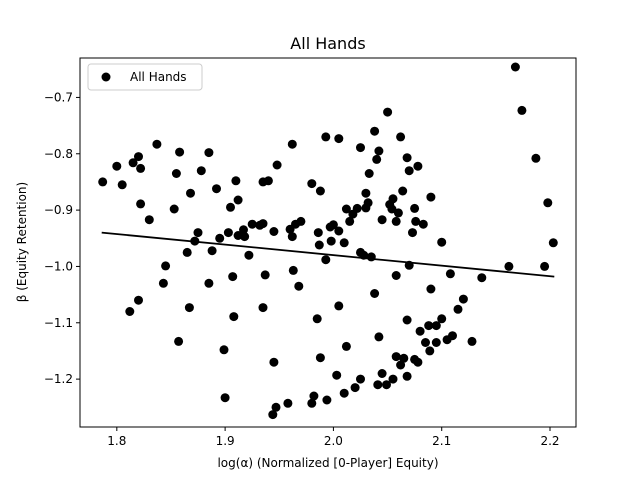  I want to click on x-tick-label-0: 1.8, so click(116, 441).